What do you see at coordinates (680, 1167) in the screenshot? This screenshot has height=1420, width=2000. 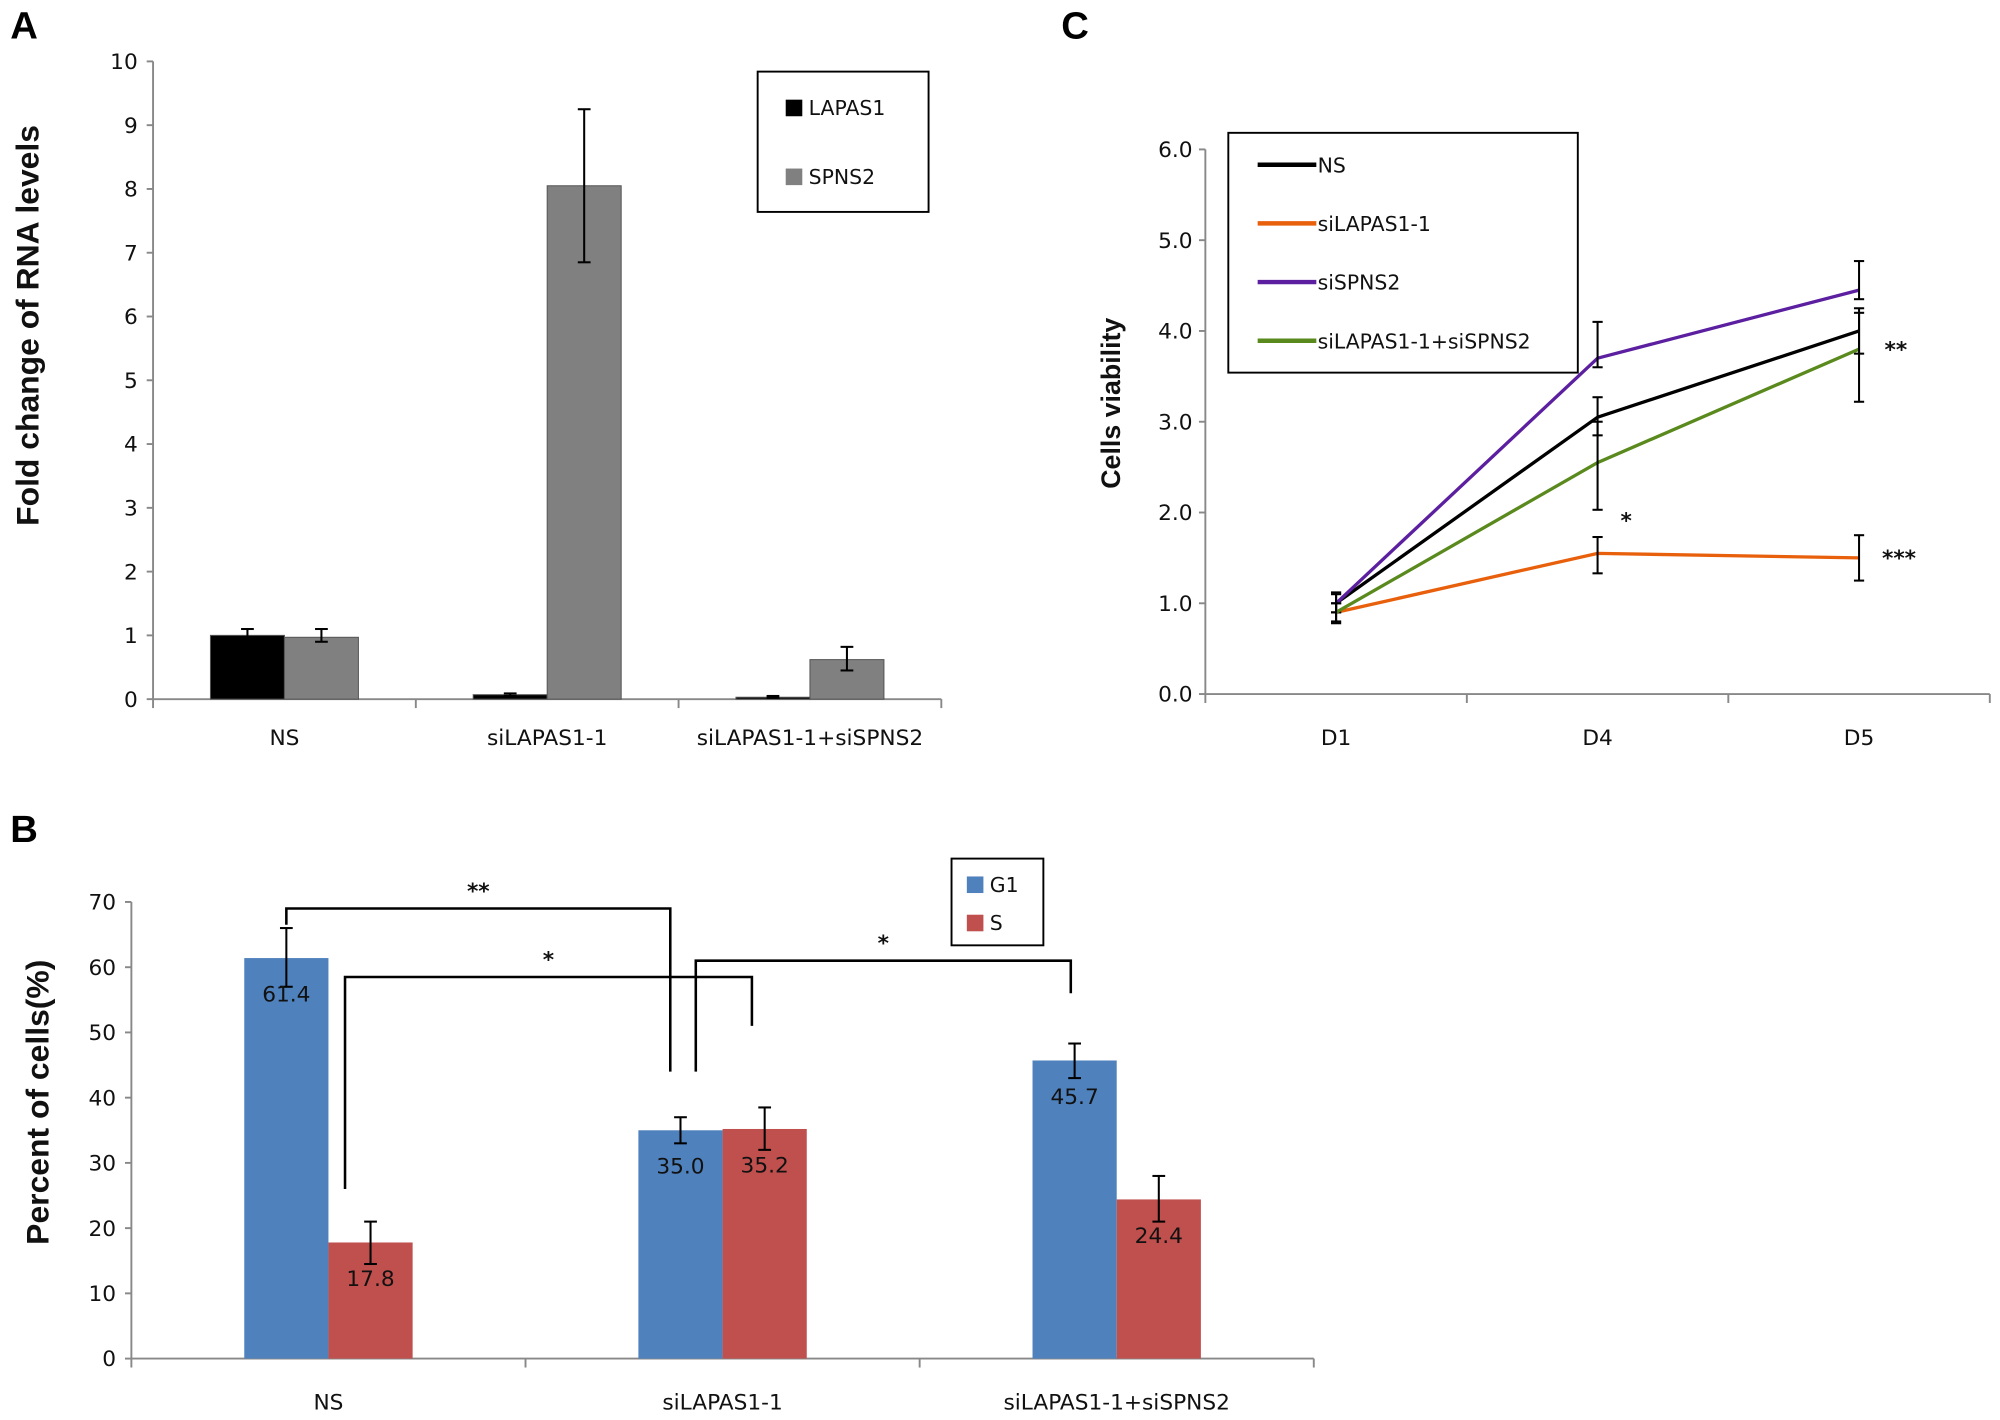 I see `data-label: 35.0` at bounding box center [680, 1167].